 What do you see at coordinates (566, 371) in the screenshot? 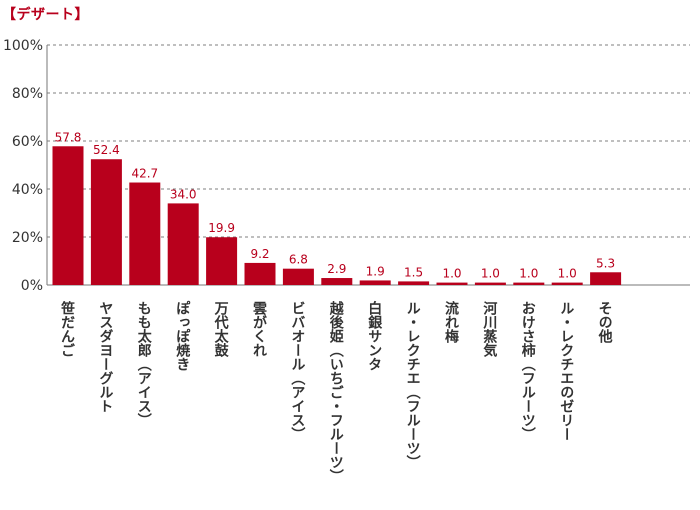
I see `category-label: ル・レクチエのゼリー` at bounding box center [566, 371].